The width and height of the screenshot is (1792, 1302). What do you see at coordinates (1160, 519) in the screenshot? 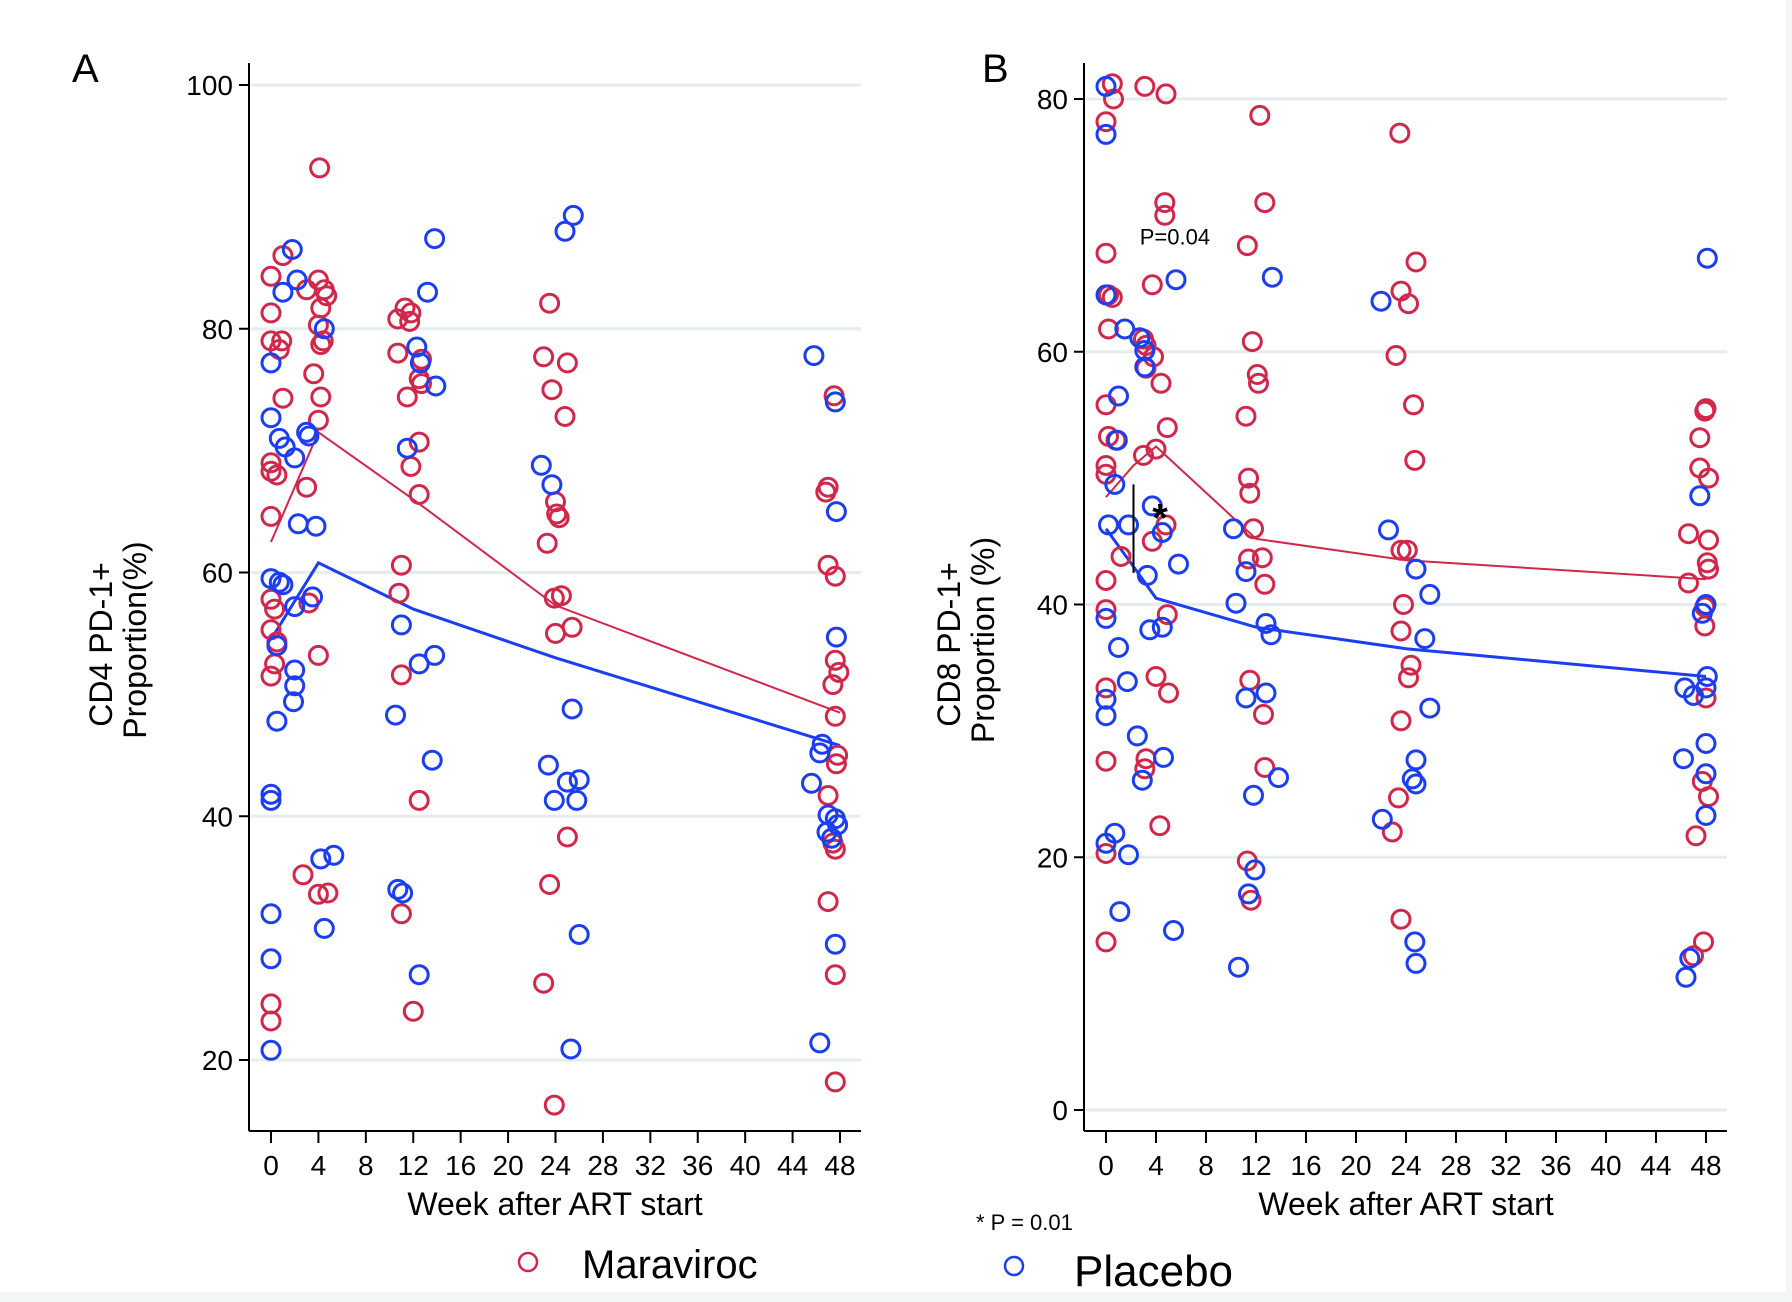
I see `significance-star: *` at bounding box center [1160, 519].